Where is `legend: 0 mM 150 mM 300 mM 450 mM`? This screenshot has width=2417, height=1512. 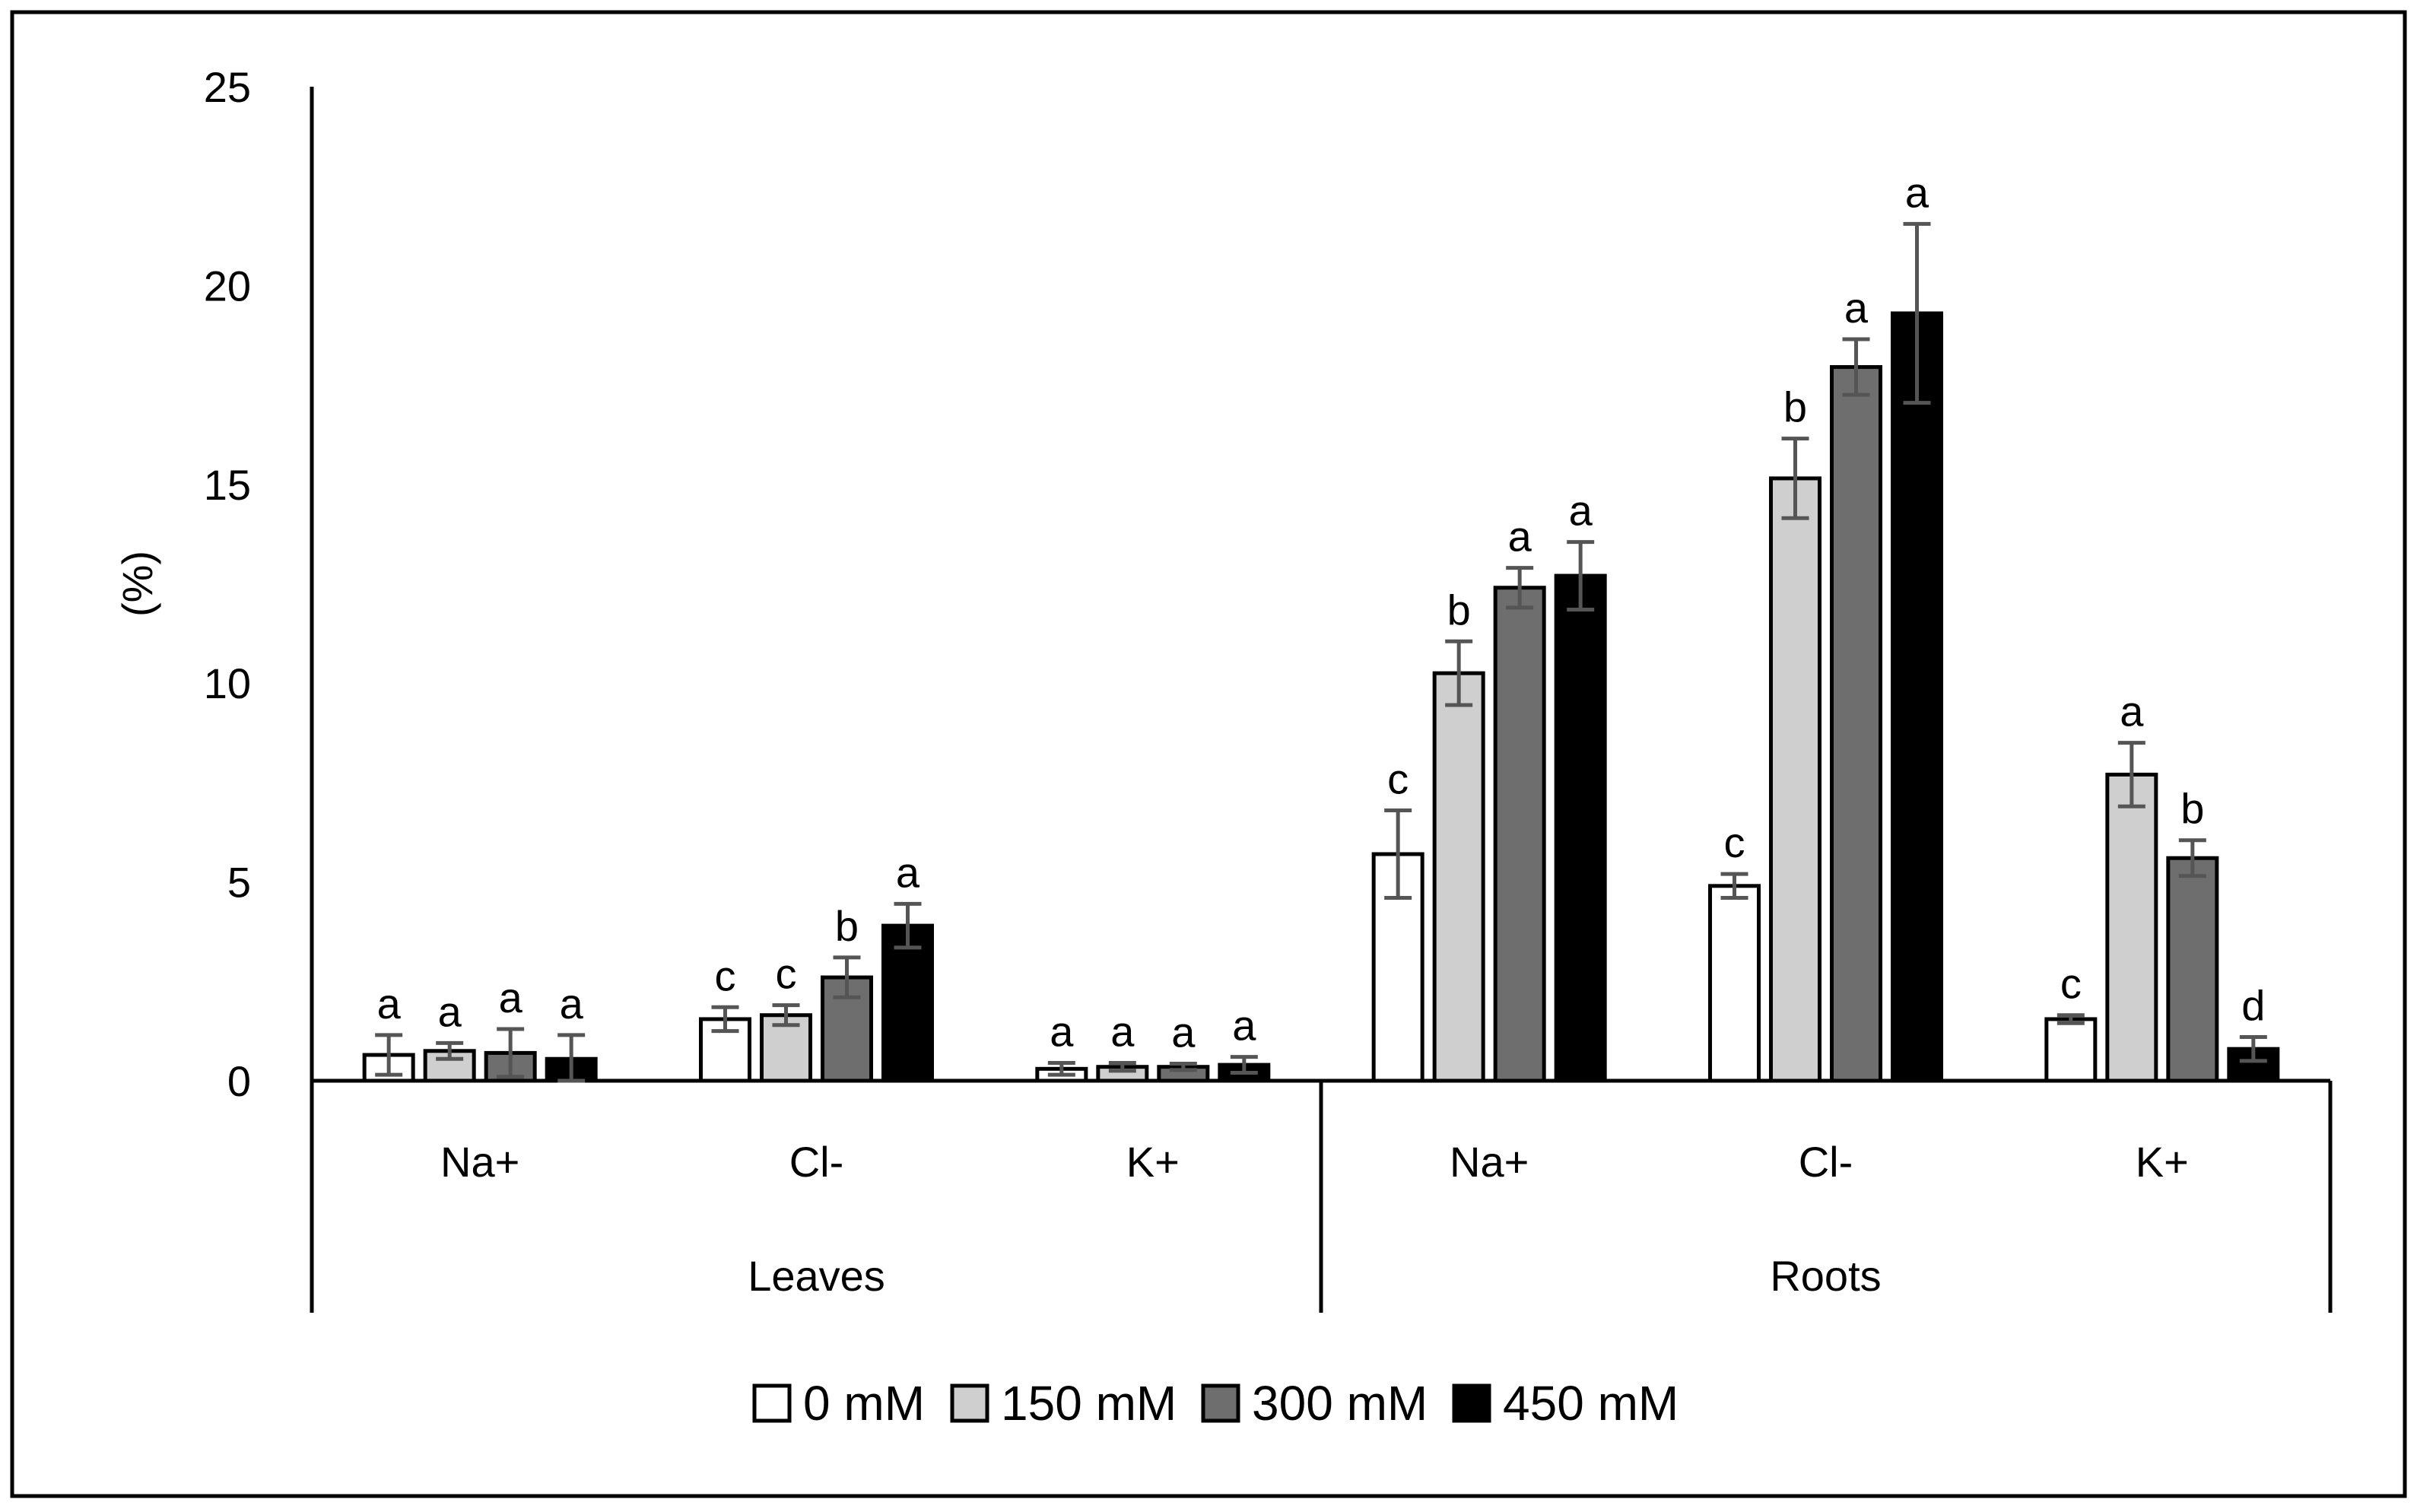
legend: 0 mM 150 mM 300 mM 450 mM is located at coordinates (1216, 1403).